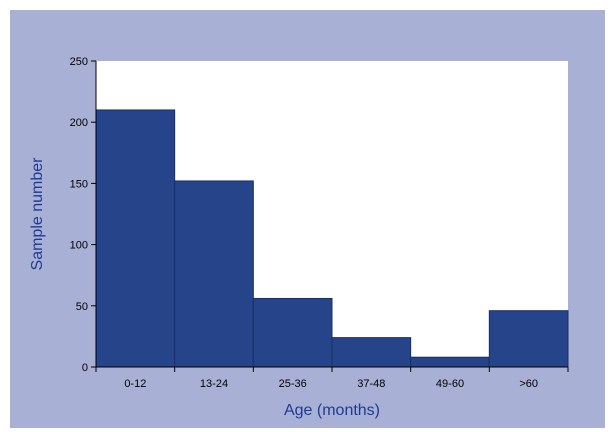 This screenshot has width=615, height=432. Describe the element at coordinates (82, 307) in the screenshot. I see `y-tick-label: 50` at that location.